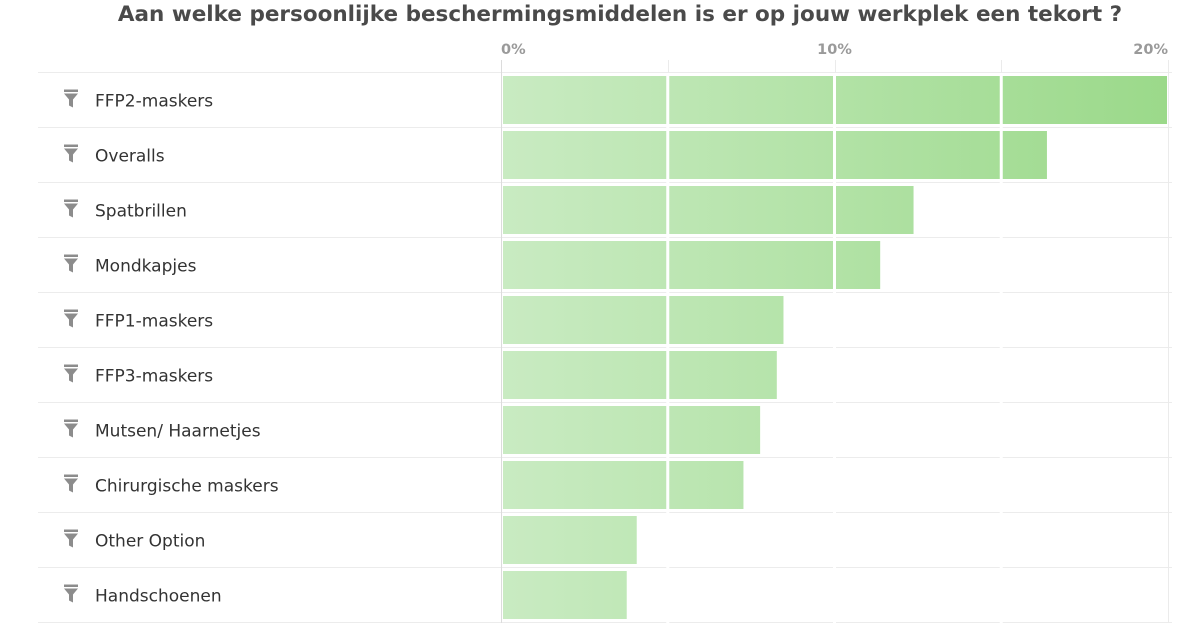  I want to click on x-tick-label: 10%, so click(834, 50).